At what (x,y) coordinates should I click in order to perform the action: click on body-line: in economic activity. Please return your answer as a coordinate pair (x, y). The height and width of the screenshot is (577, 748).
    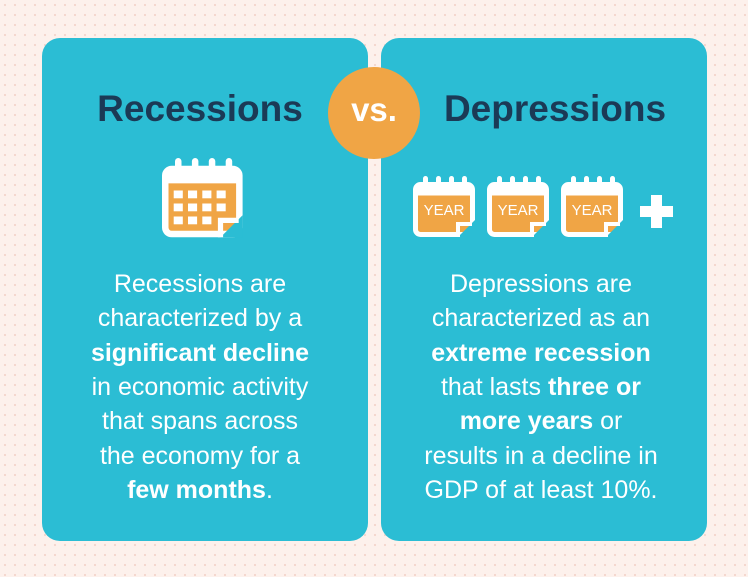
    Looking at the image, I should click on (200, 387).